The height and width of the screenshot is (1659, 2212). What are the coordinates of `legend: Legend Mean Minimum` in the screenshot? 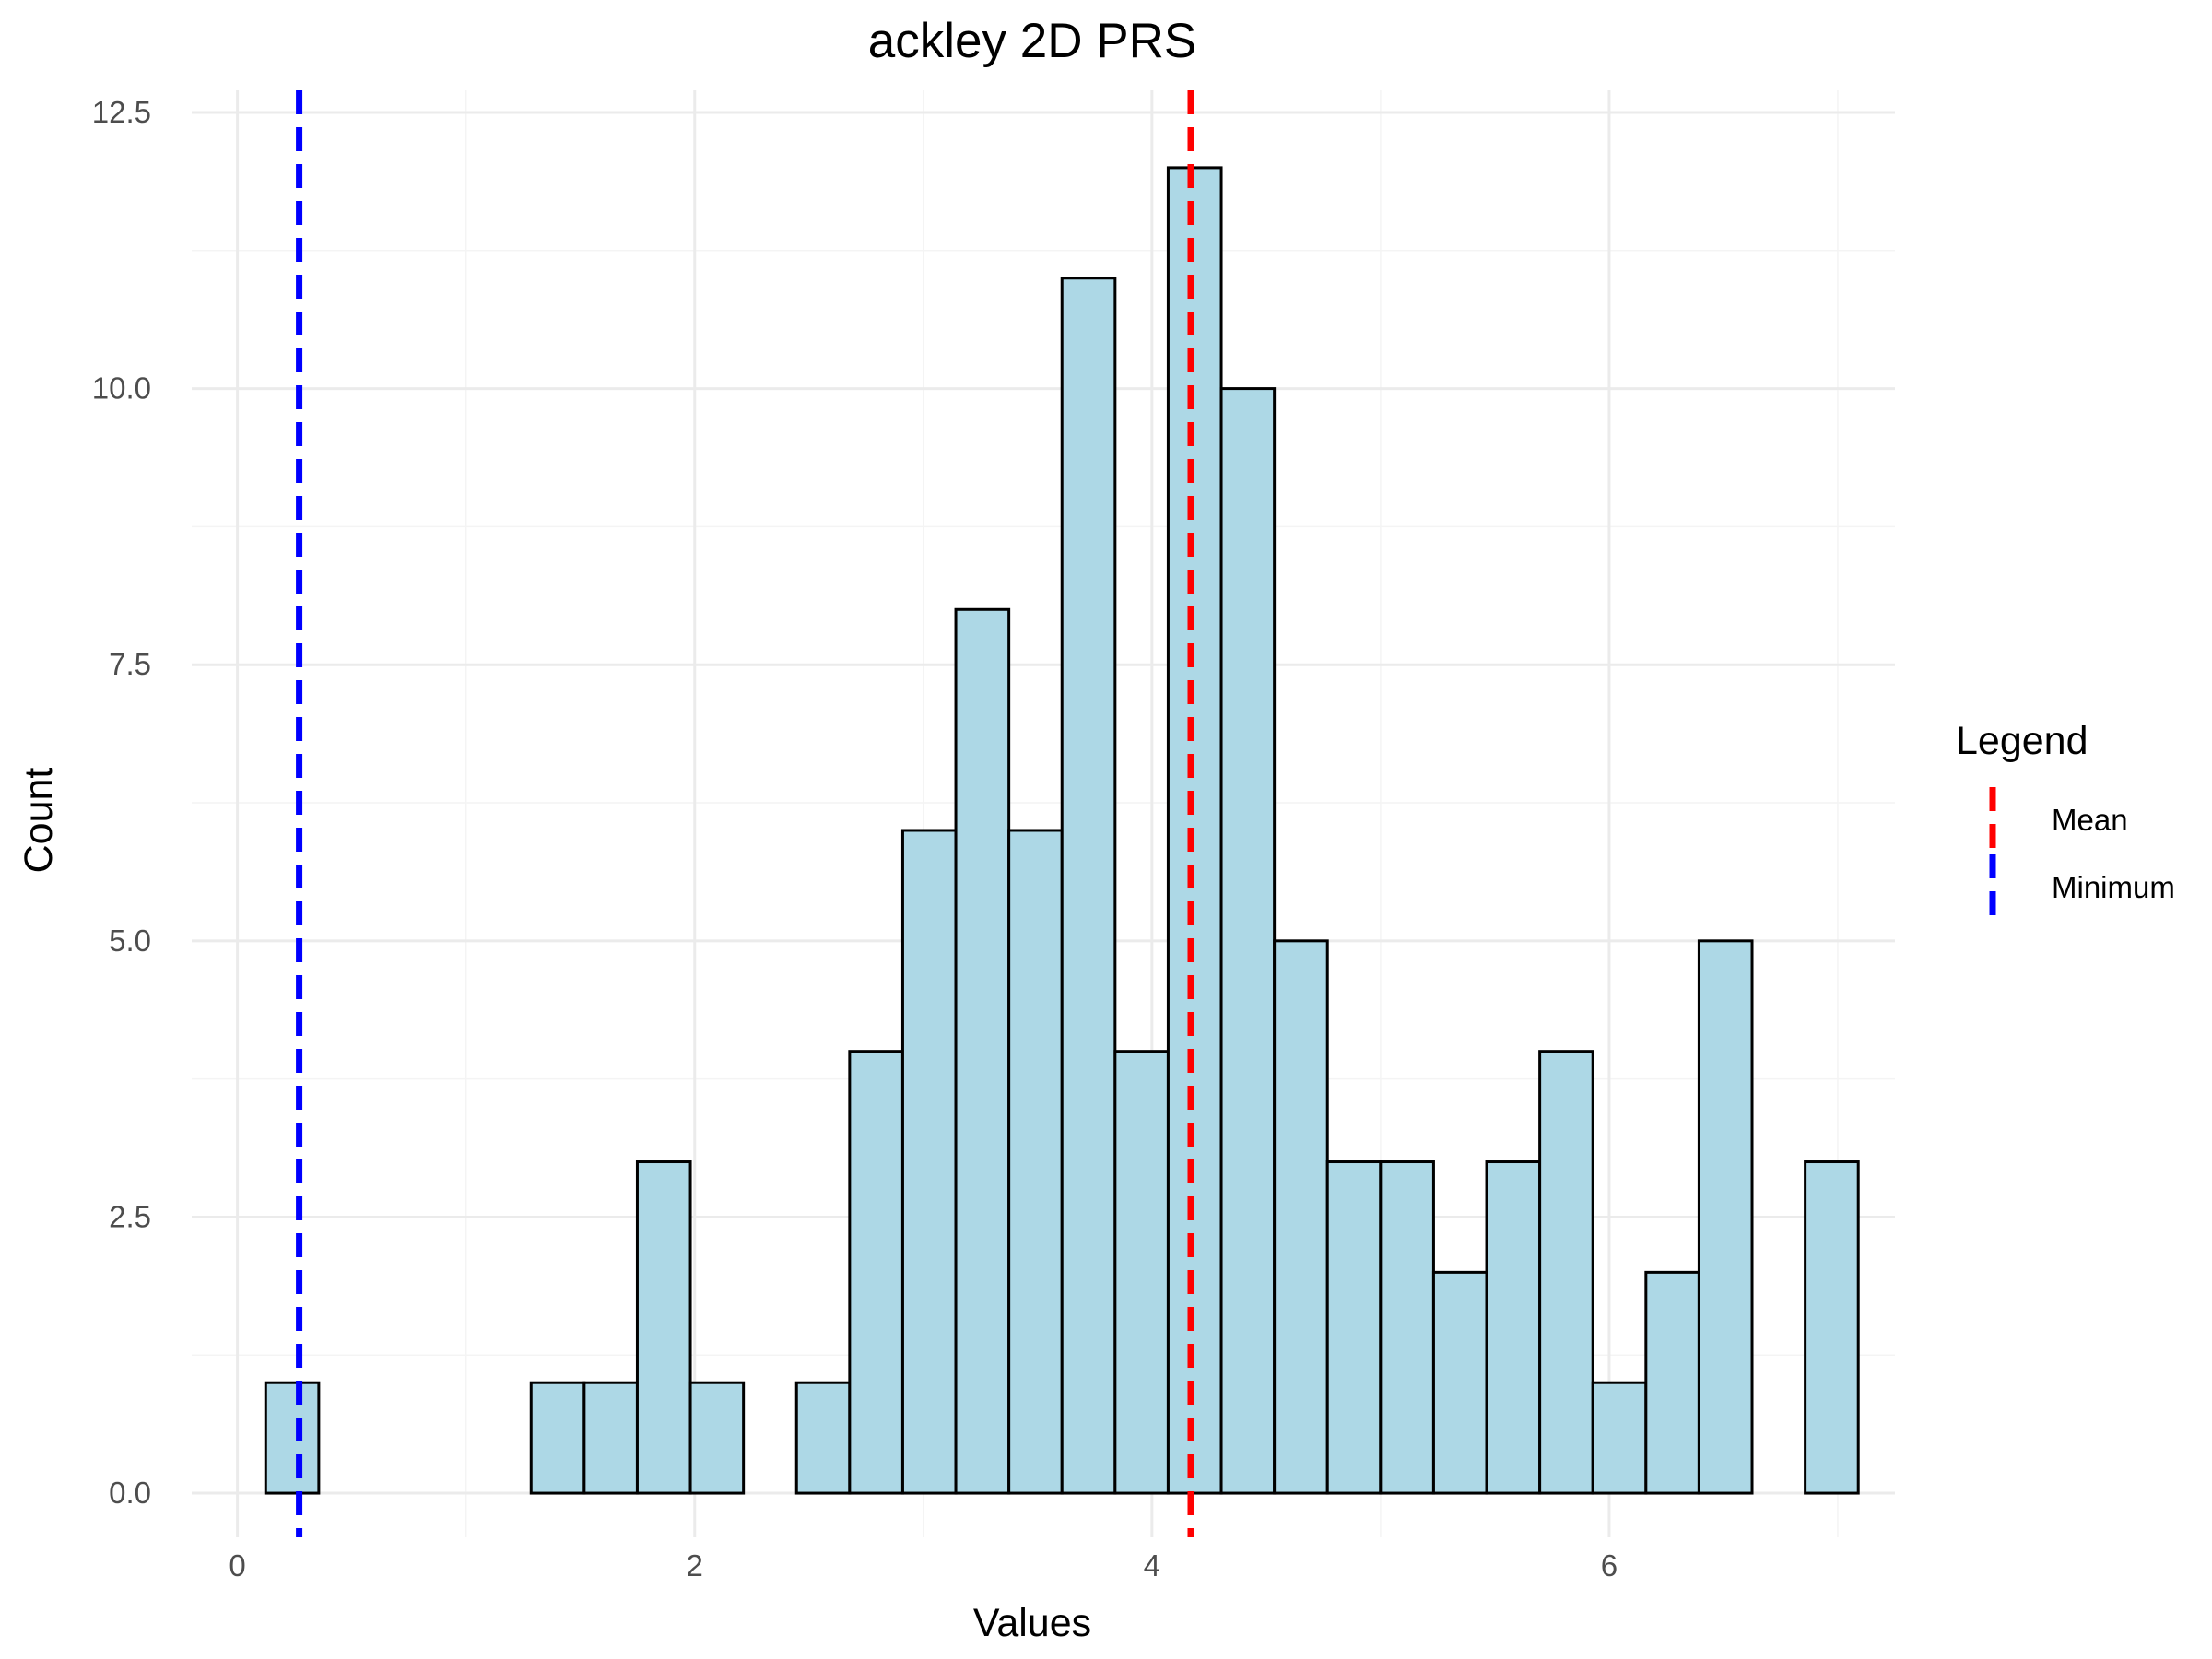 It's located at (2065, 820).